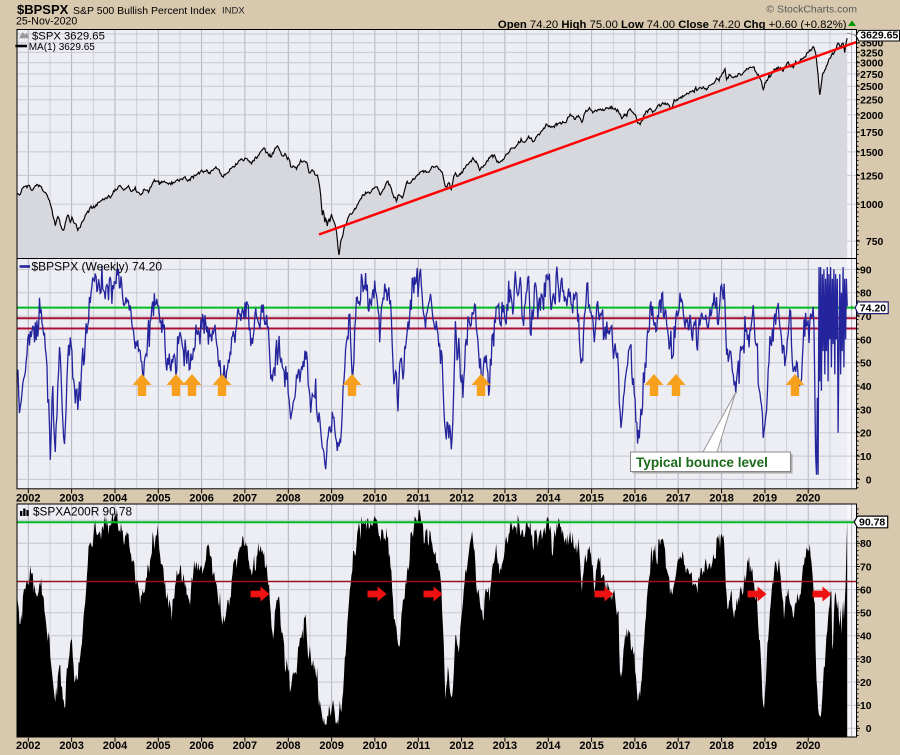 This screenshot has height=755, width=900. Describe the element at coordinates (873, 308) in the screenshot. I see `svg-text: 74.20` at that location.